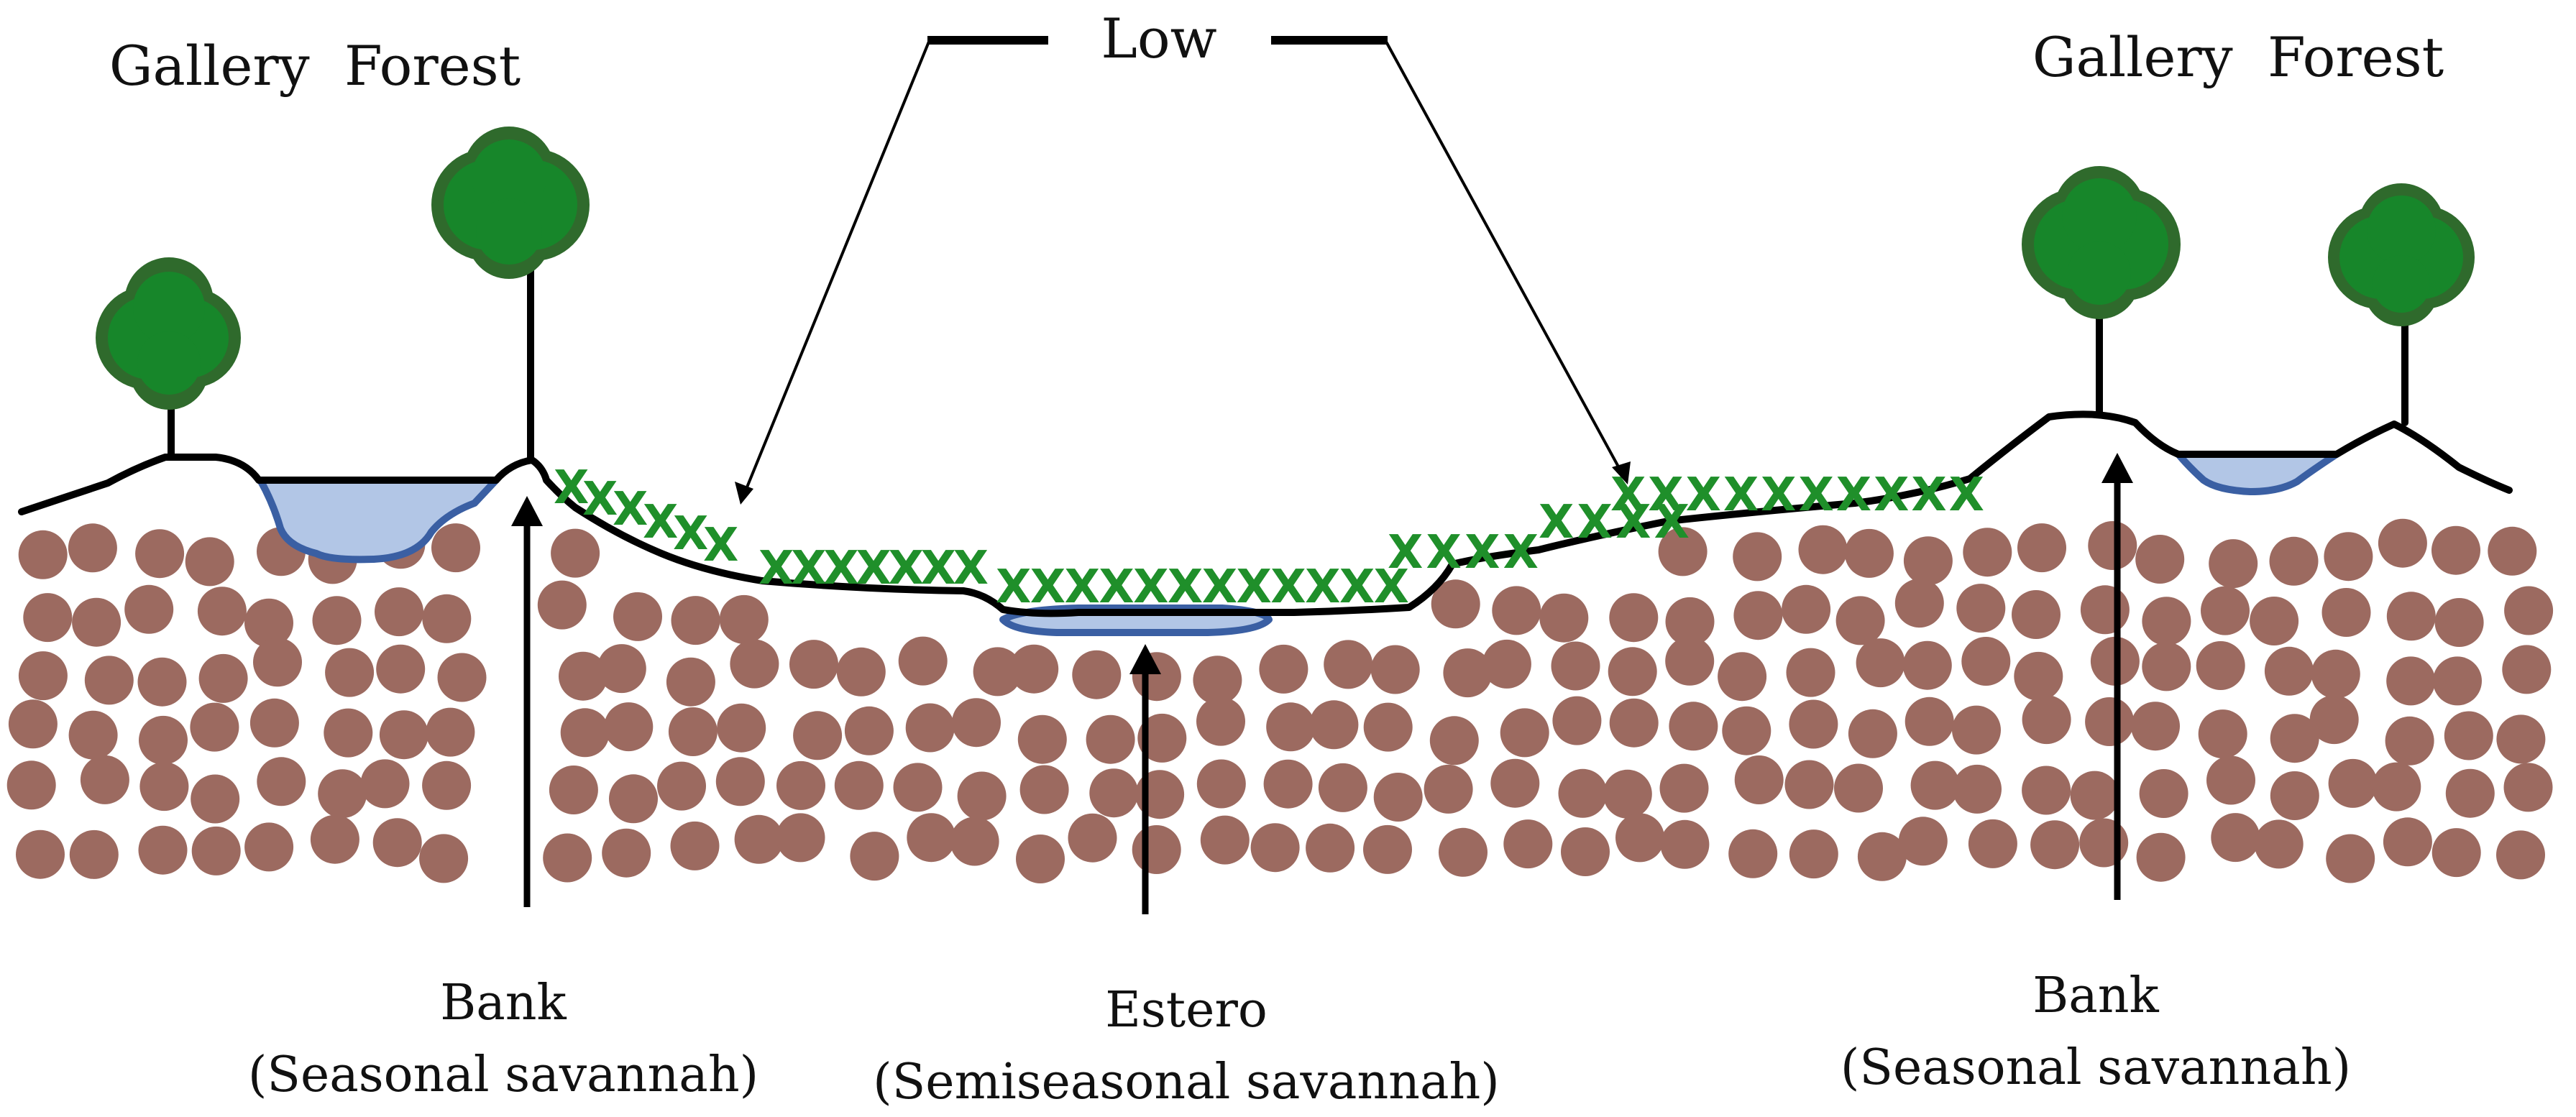 This screenshot has width=2576, height=1117. I want to click on estero-arrow, so click(1145, 779).